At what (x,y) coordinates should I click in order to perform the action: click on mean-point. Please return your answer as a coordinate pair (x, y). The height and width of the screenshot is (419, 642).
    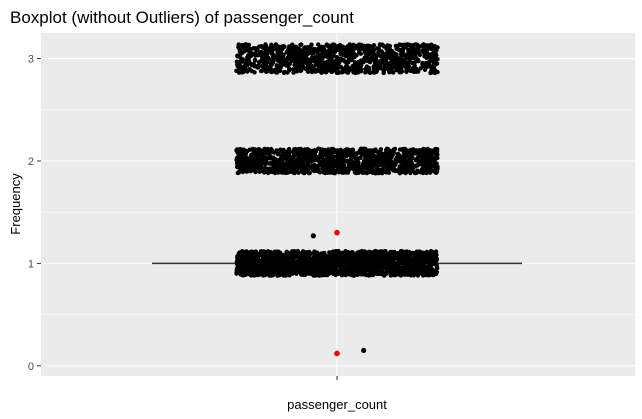
    Looking at the image, I should click on (337, 232).